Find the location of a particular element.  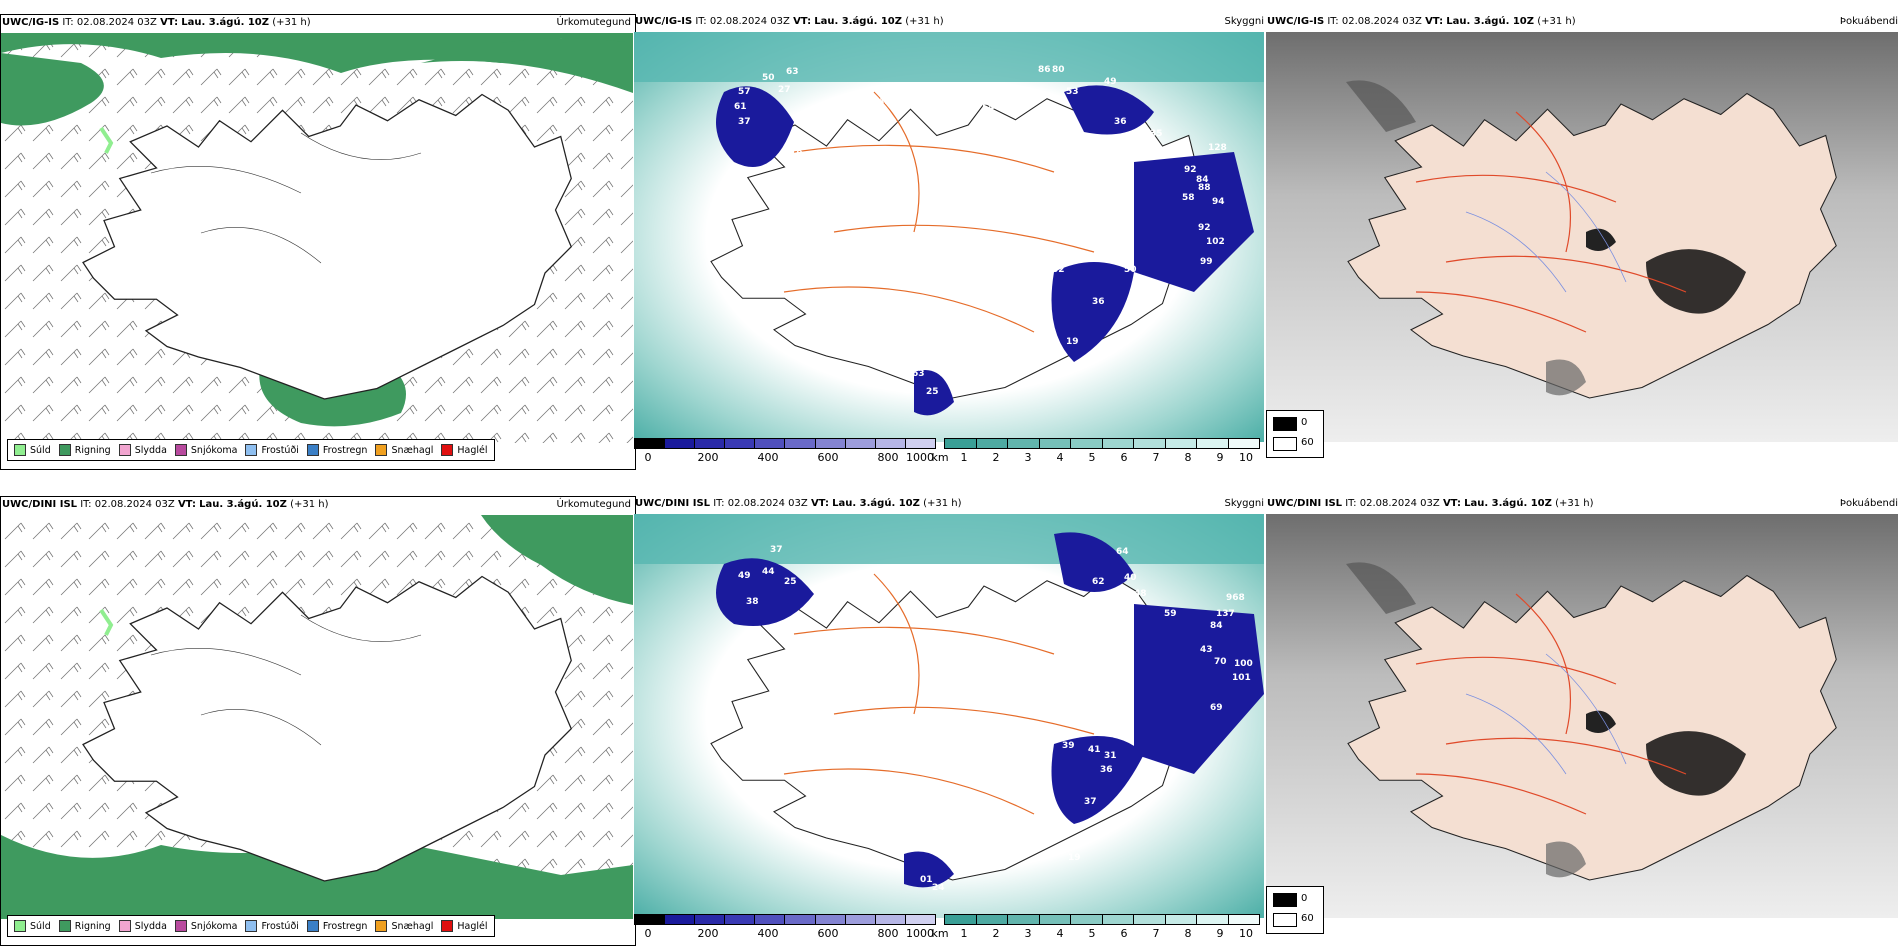

visibility-value-label: 968 is located at coordinates (1235, 598).